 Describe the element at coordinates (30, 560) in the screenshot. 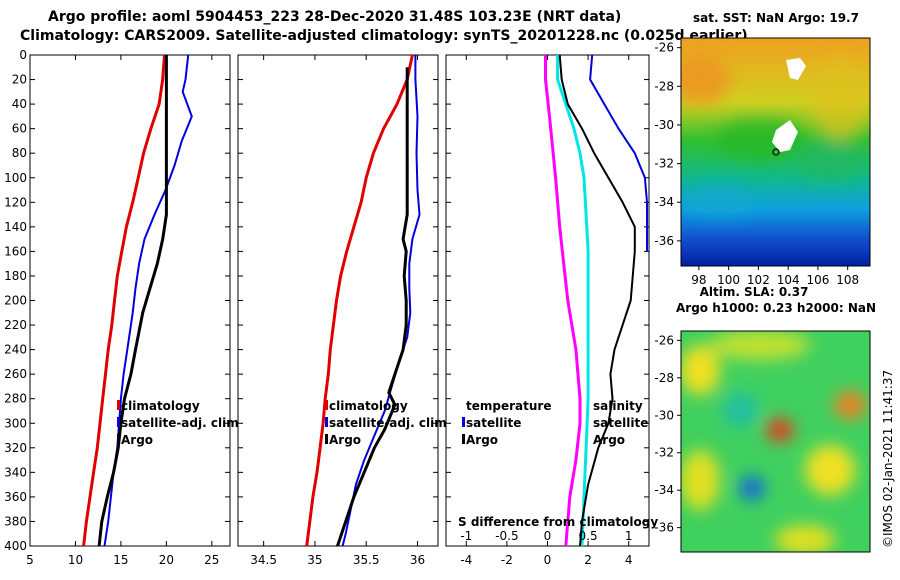

I see `x-tick-label: 5` at that location.